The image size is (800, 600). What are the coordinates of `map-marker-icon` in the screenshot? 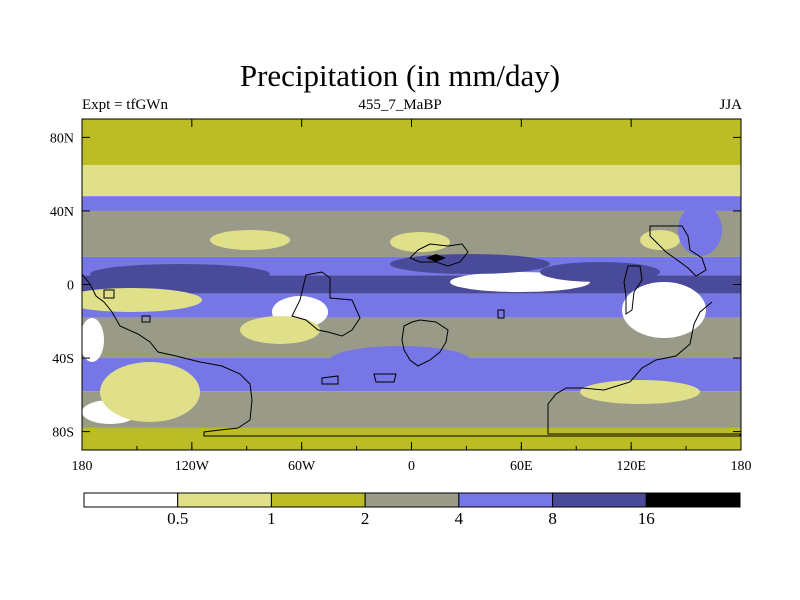 It's located at (436, 258).